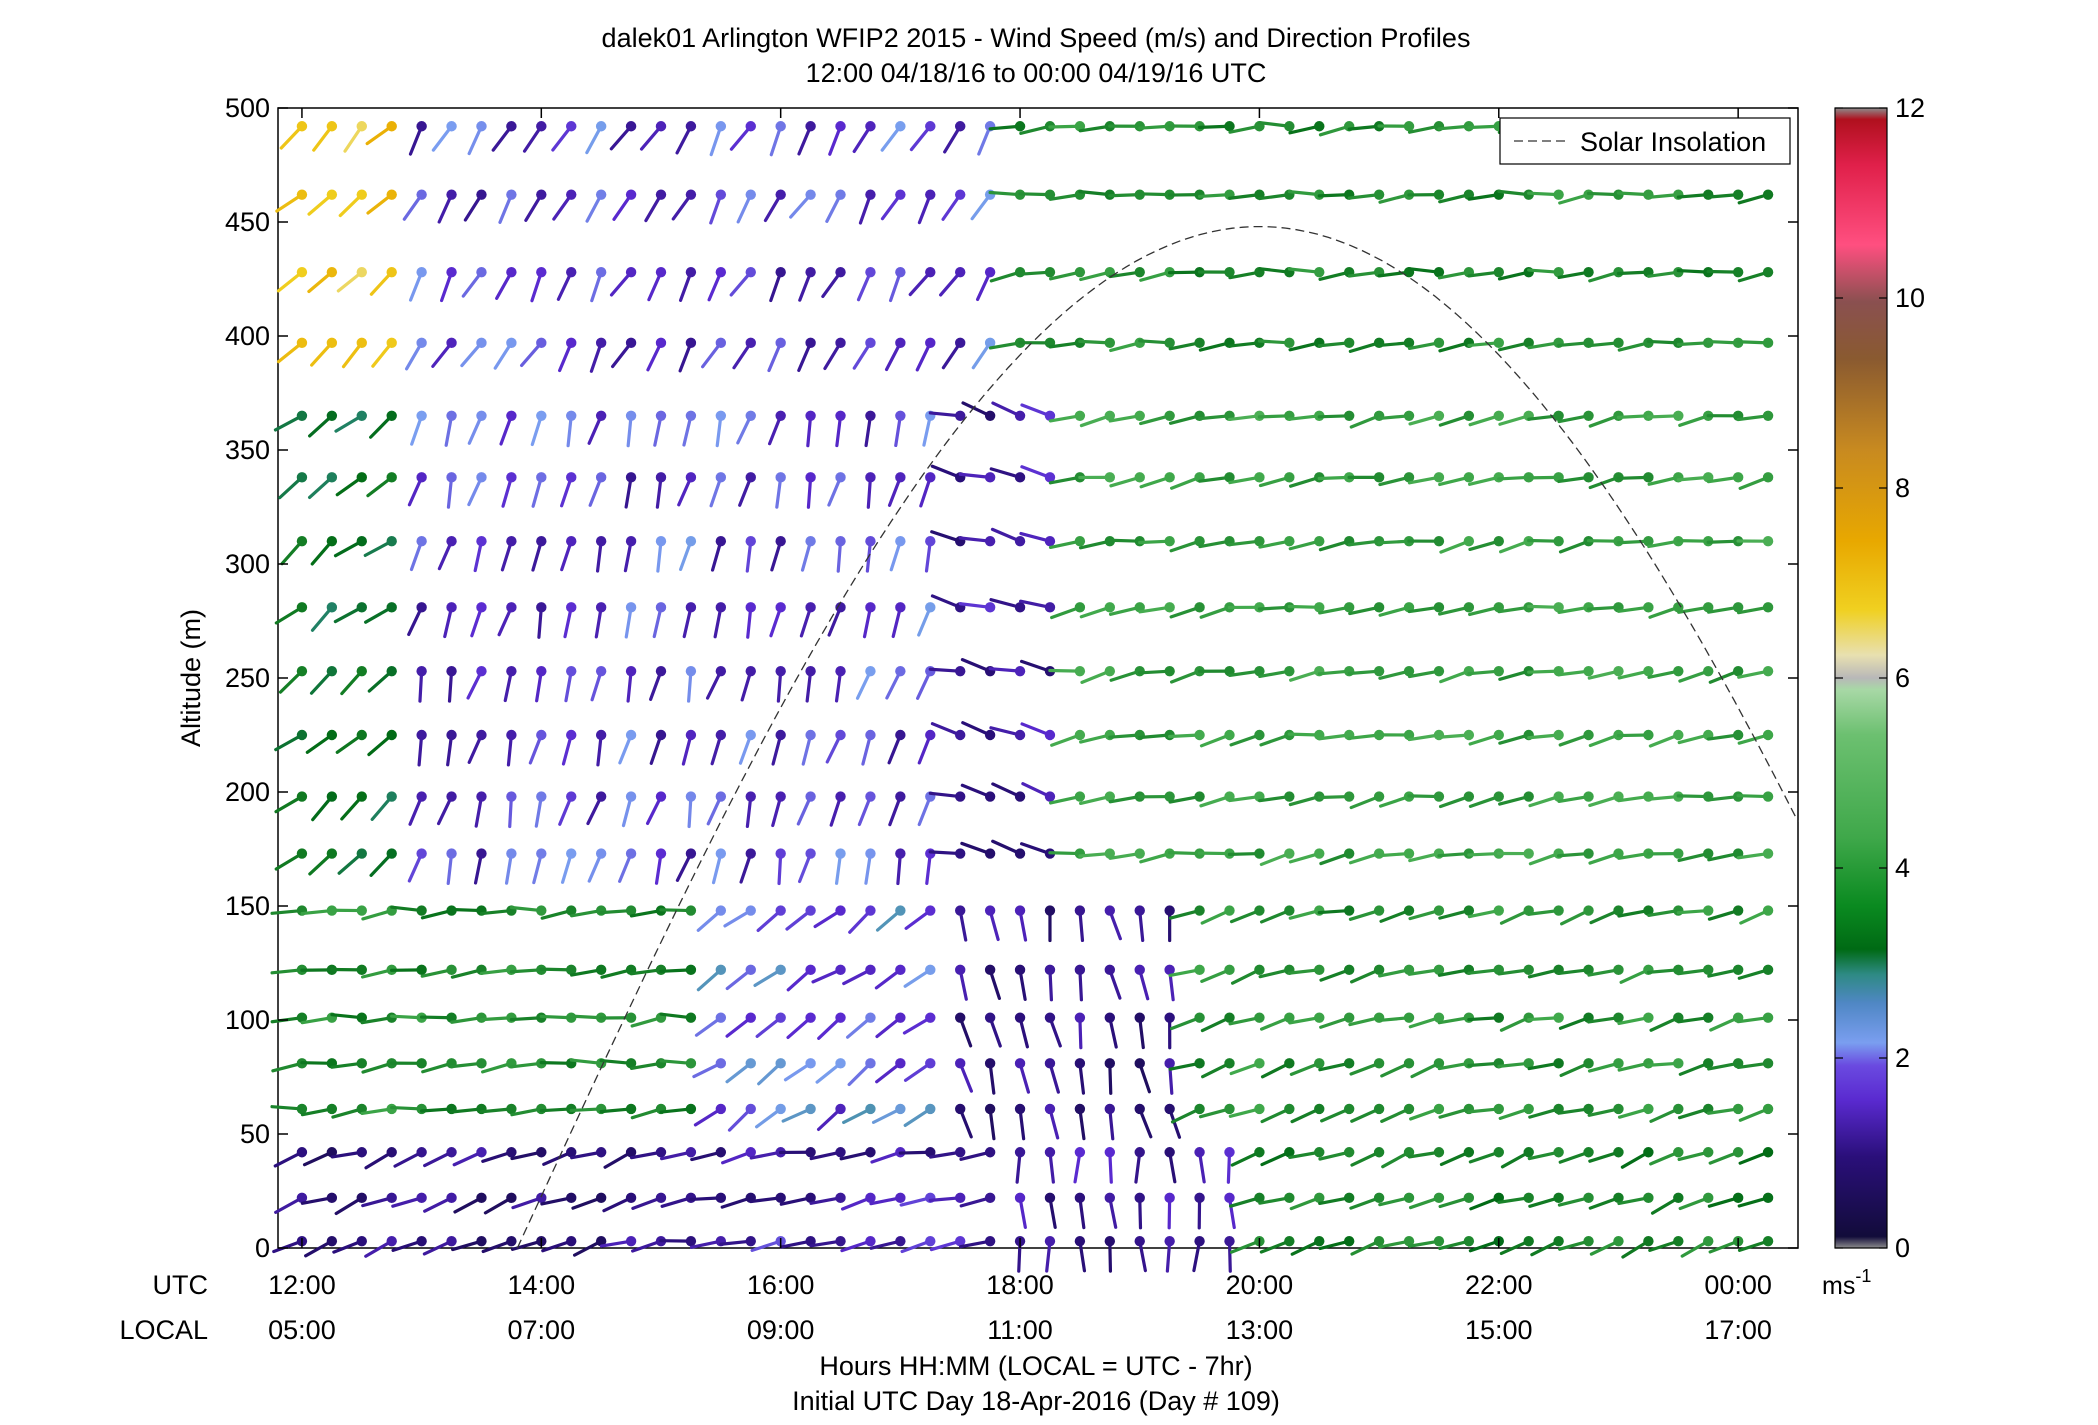 The image size is (2098, 1425). What do you see at coordinates (247, 906) in the screenshot?
I see `y-tick-label: 150` at bounding box center [247, 906].